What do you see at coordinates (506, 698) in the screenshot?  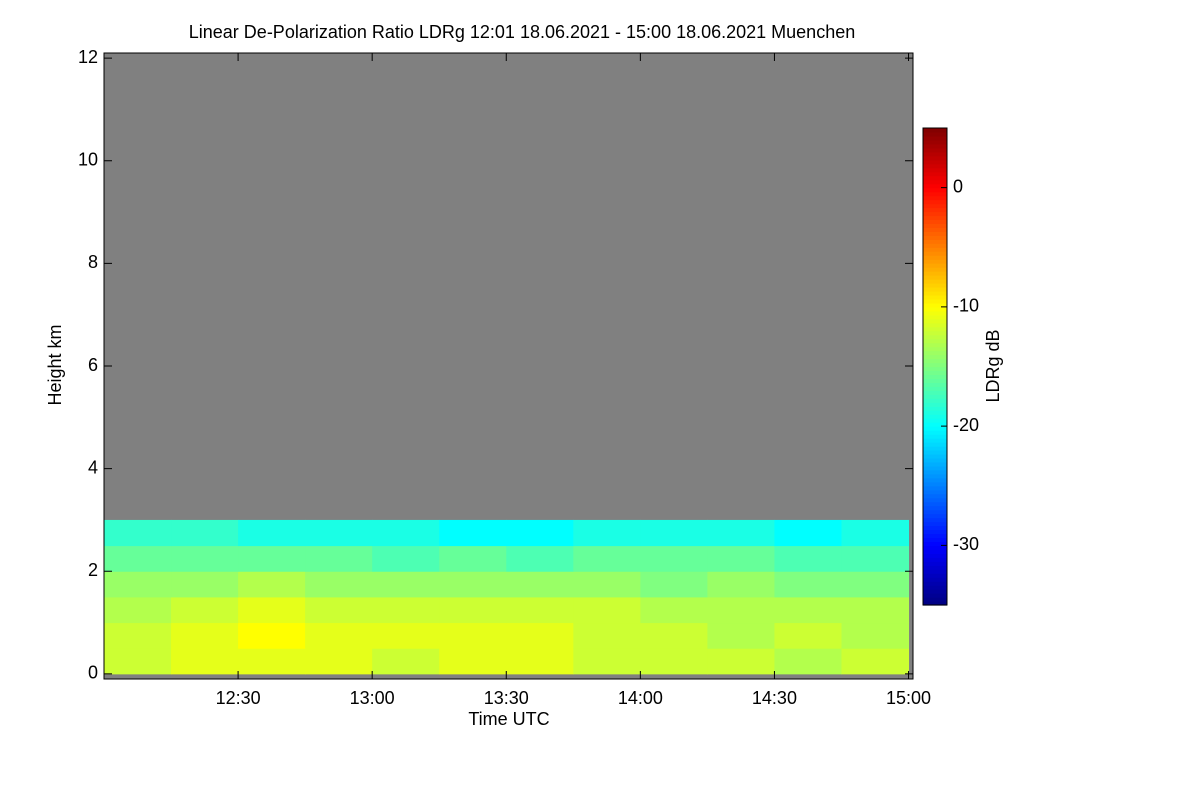 I see `x-tick-label: 13:30` at bounding box center [506, 698].